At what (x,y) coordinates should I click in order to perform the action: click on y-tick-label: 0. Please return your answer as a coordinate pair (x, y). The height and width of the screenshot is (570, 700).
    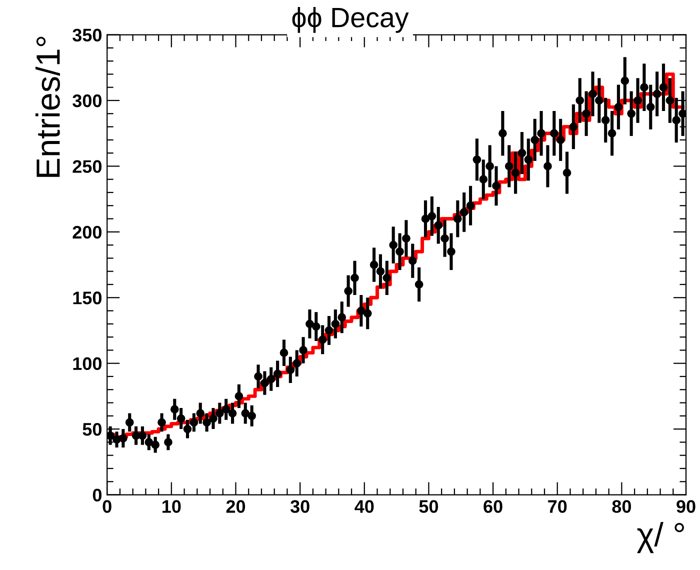
    Looking at the image, I should click on (97, 495).